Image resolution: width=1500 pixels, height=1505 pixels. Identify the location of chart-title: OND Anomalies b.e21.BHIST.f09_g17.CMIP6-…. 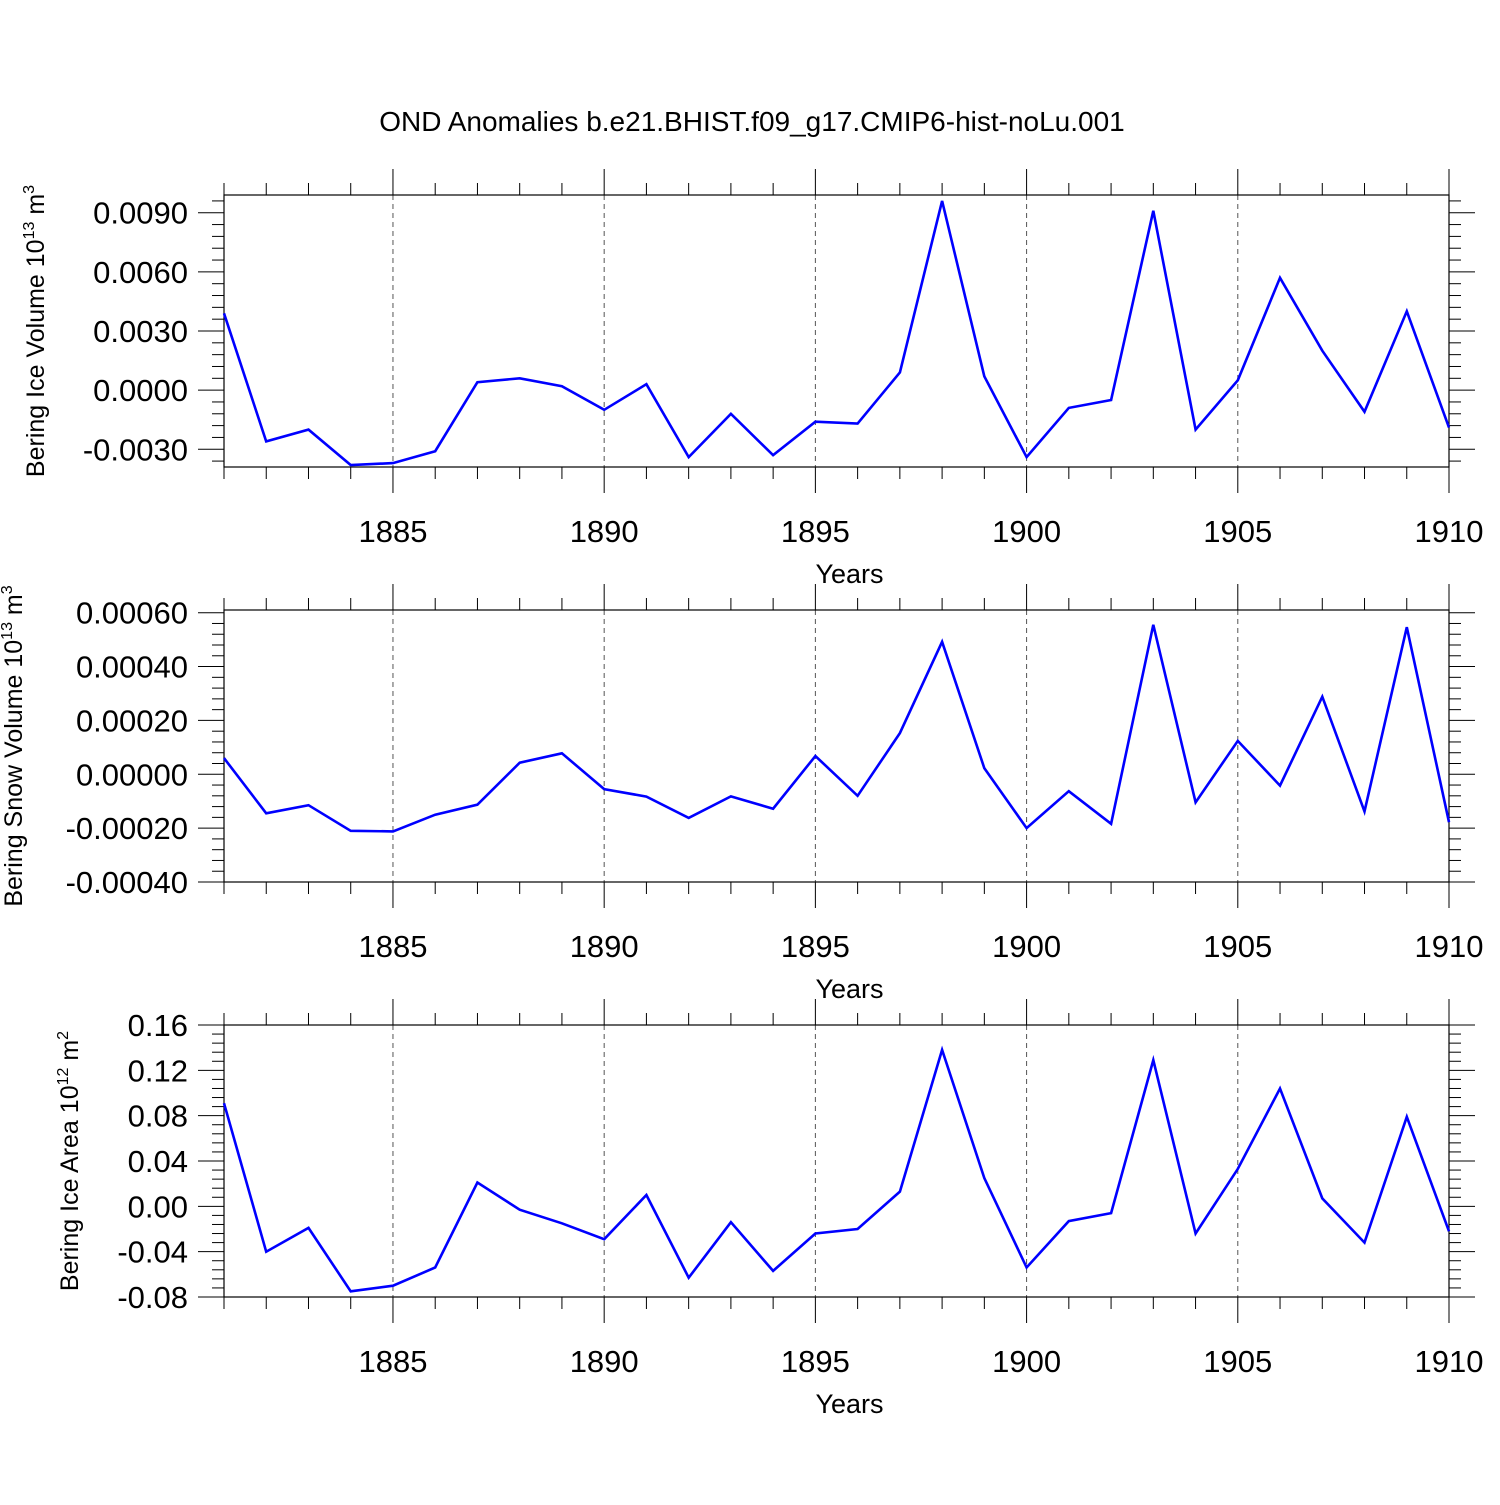
(752, 121).